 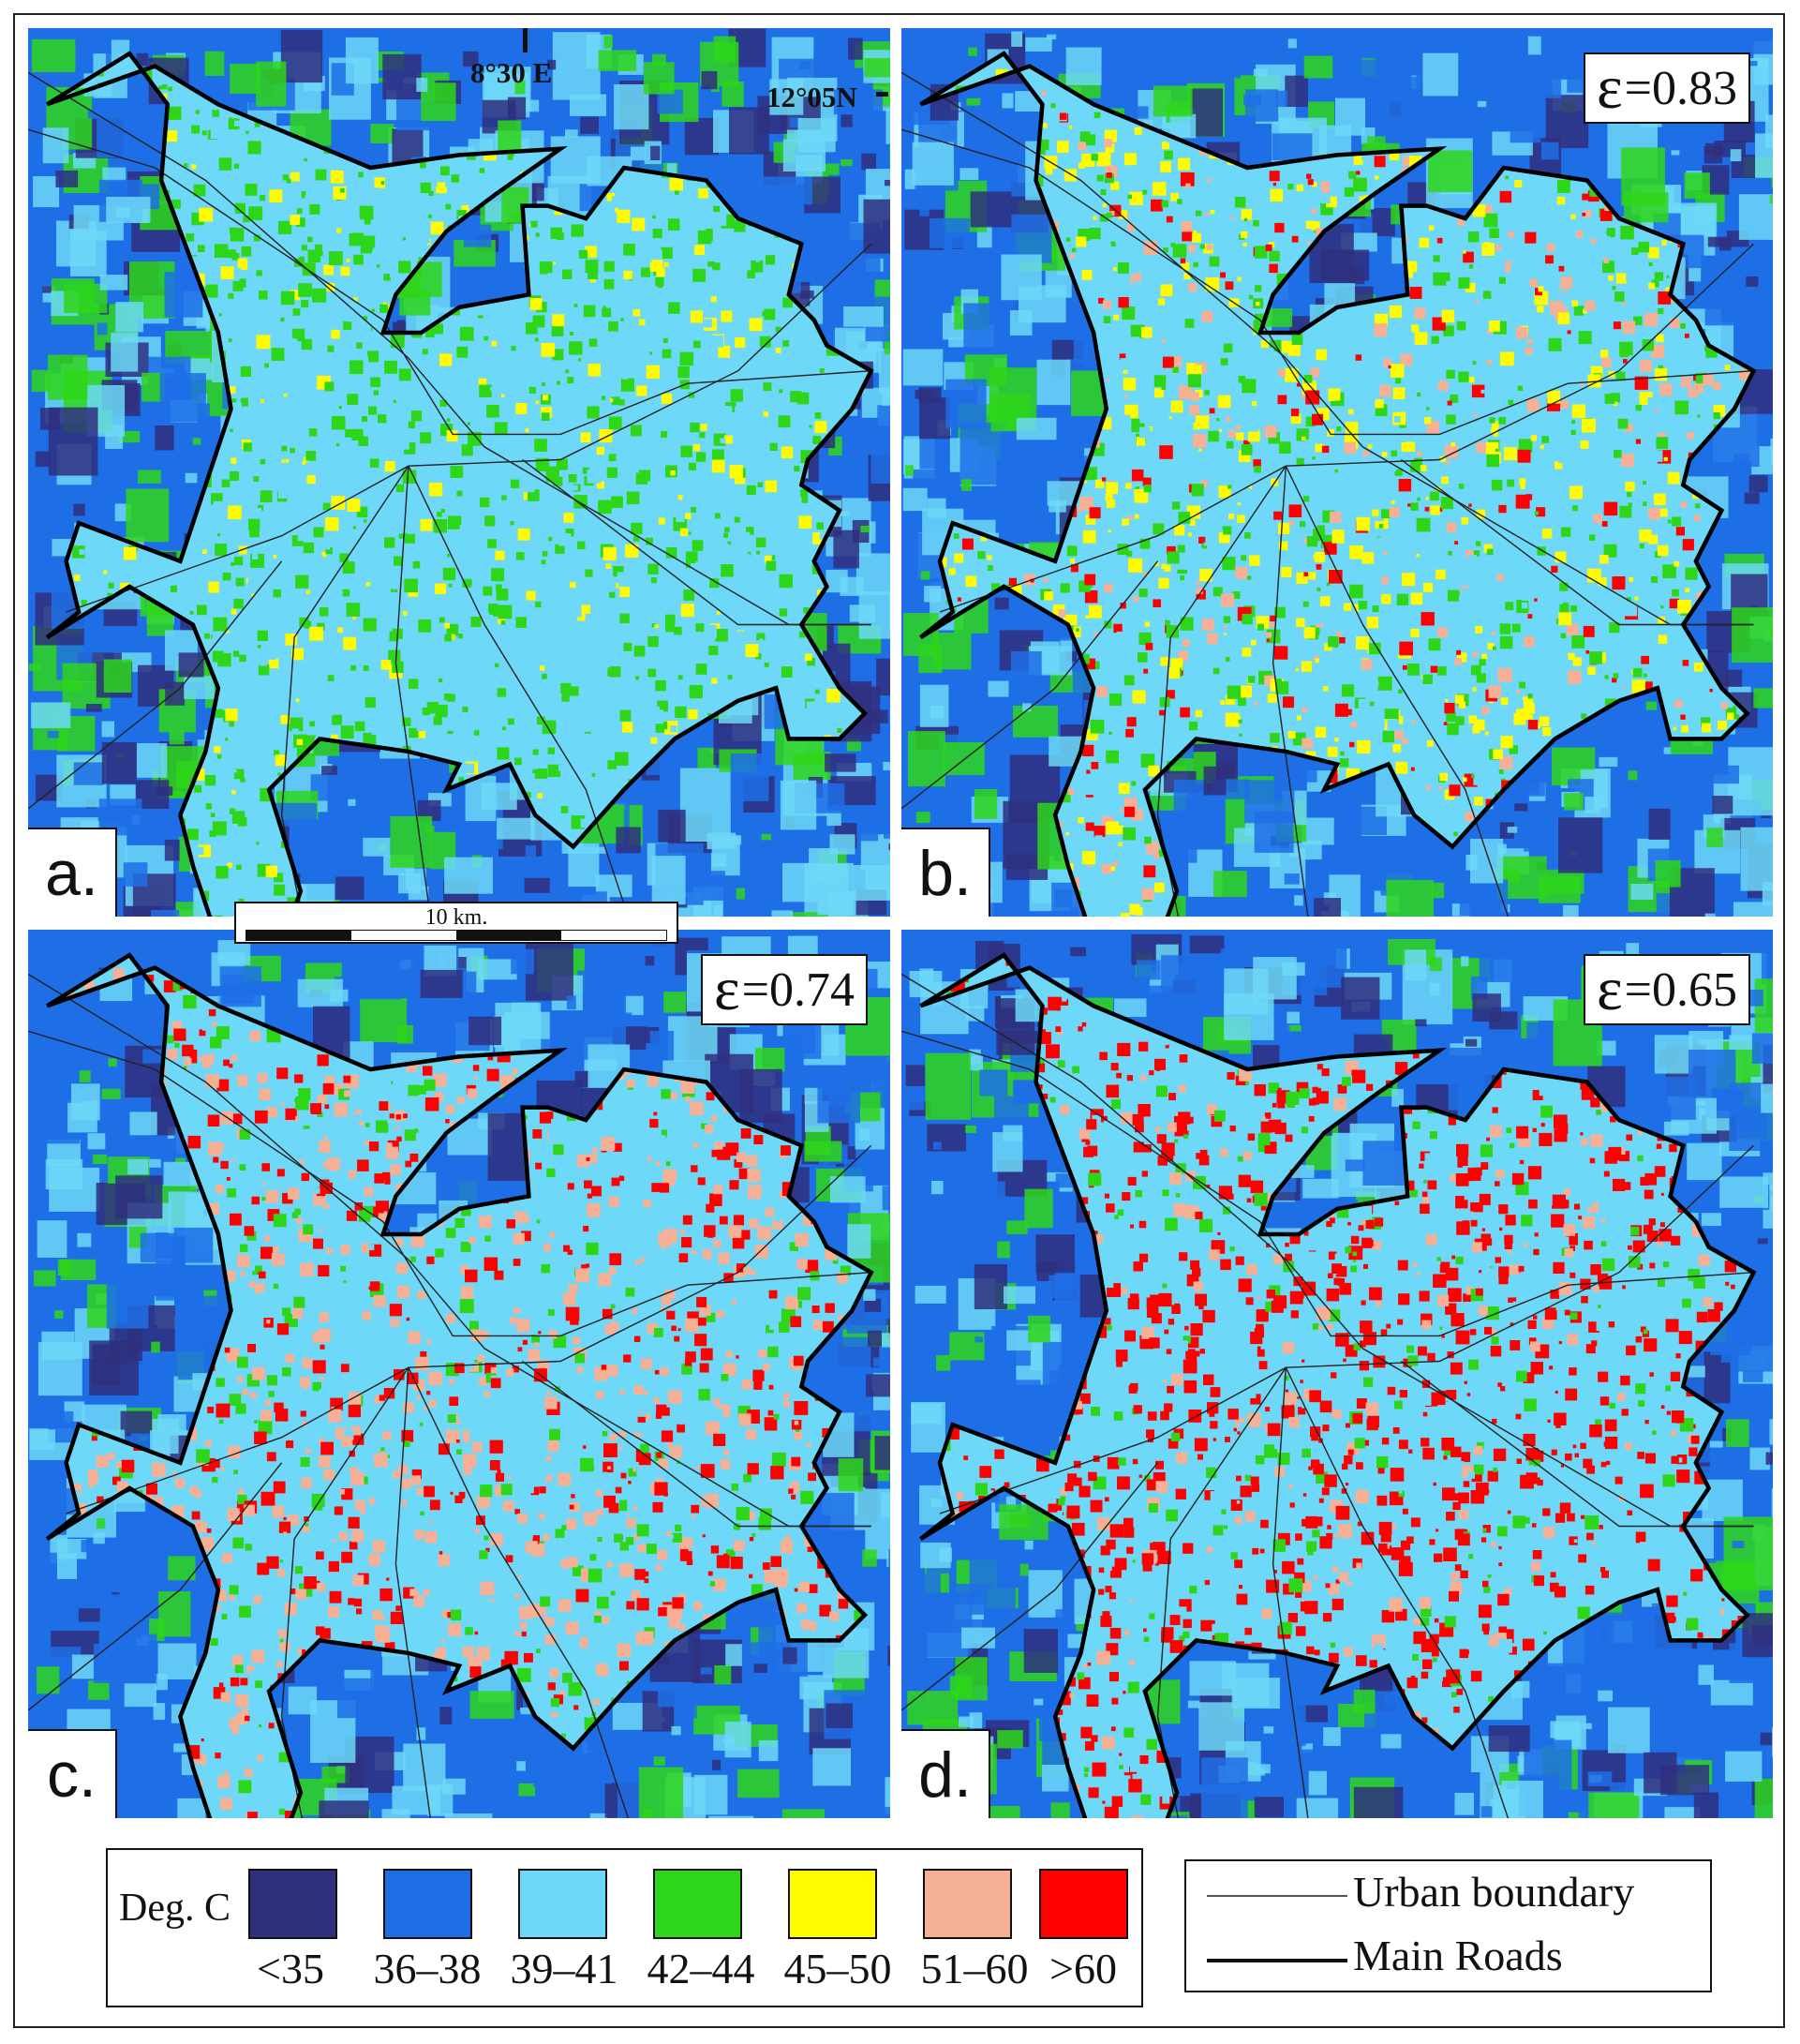 I want to click on longitude-tick, so click(x=525, y=40).